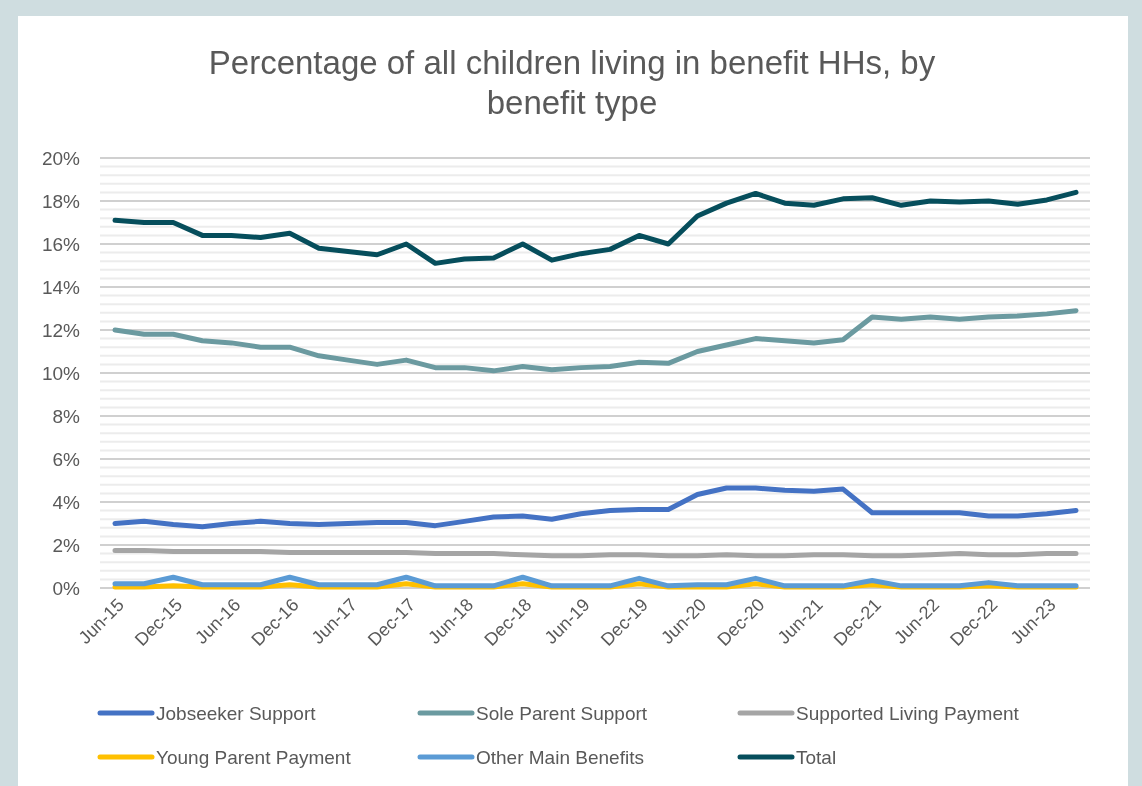 This screenshot has height=786, width=1142. Describe the element at coordinates (66, 588) in the screenshot. I see `y-tick-label: 0%` at that location.